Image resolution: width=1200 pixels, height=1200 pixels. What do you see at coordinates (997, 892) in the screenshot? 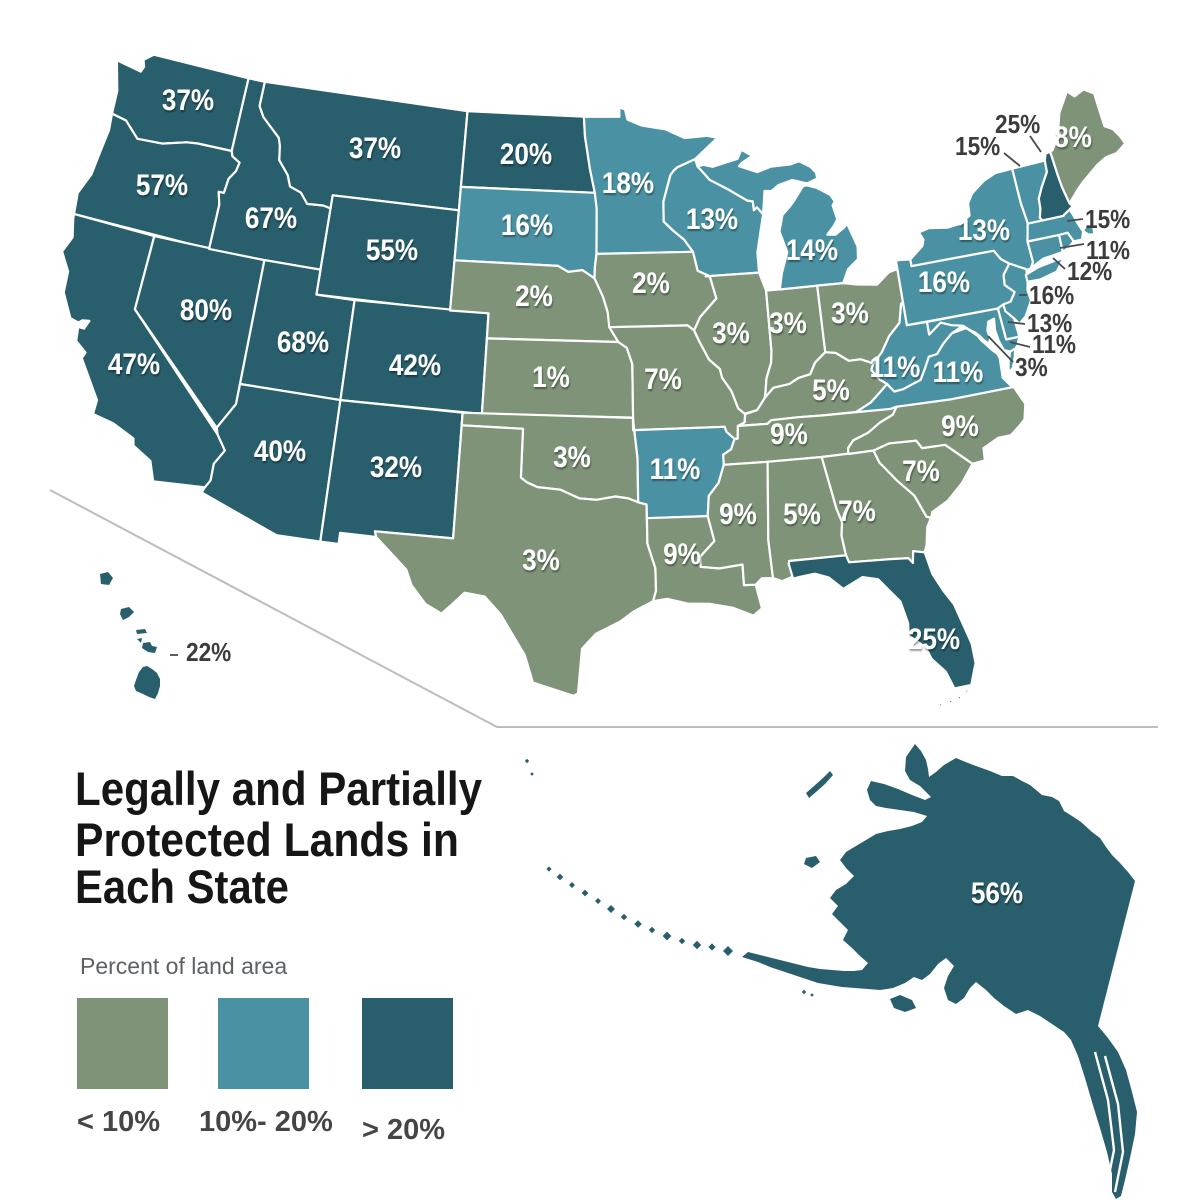
I see `label-ak: 56%` at bounding box center [997, 892].